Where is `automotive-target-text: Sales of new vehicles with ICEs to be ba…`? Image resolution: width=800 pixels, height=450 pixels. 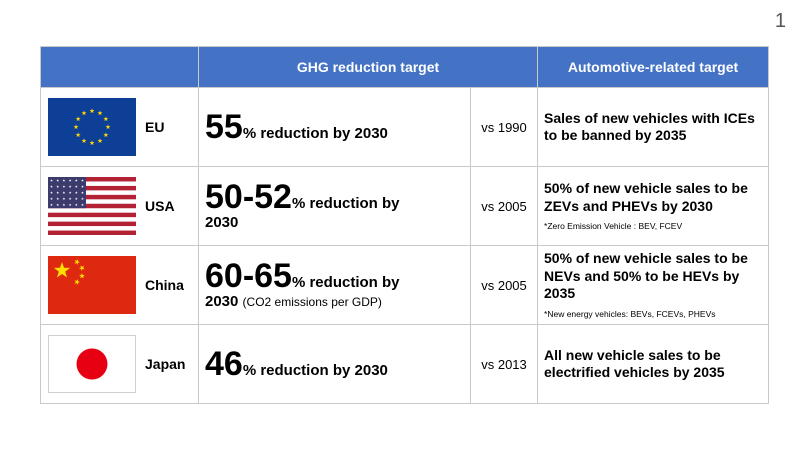
automotive-target-text: Sales of new vehicles with ICEs to be ba… is located at coordinates (649, 126).